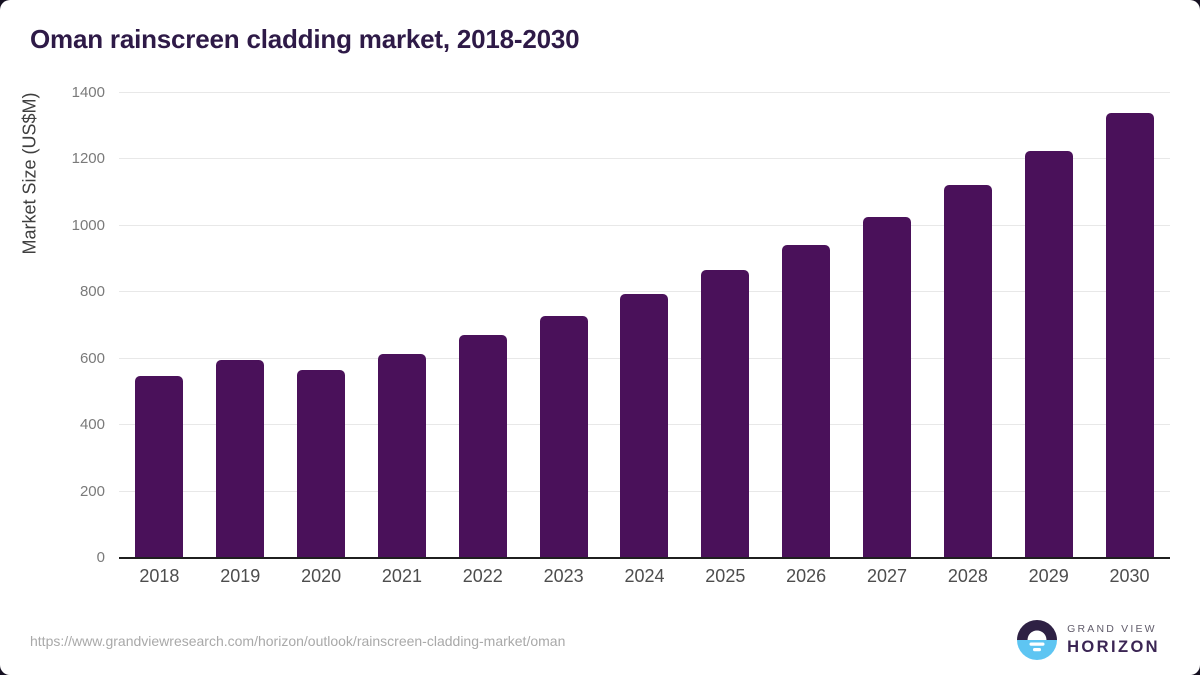 This screenshot has width=1200, height=675. What do you see at coordinates (52, 325) in the screenshot?
I see `y-axis-tick-labels: 0 200 400 600 800 1000 1200 1400` at bounding box center [52, 325].